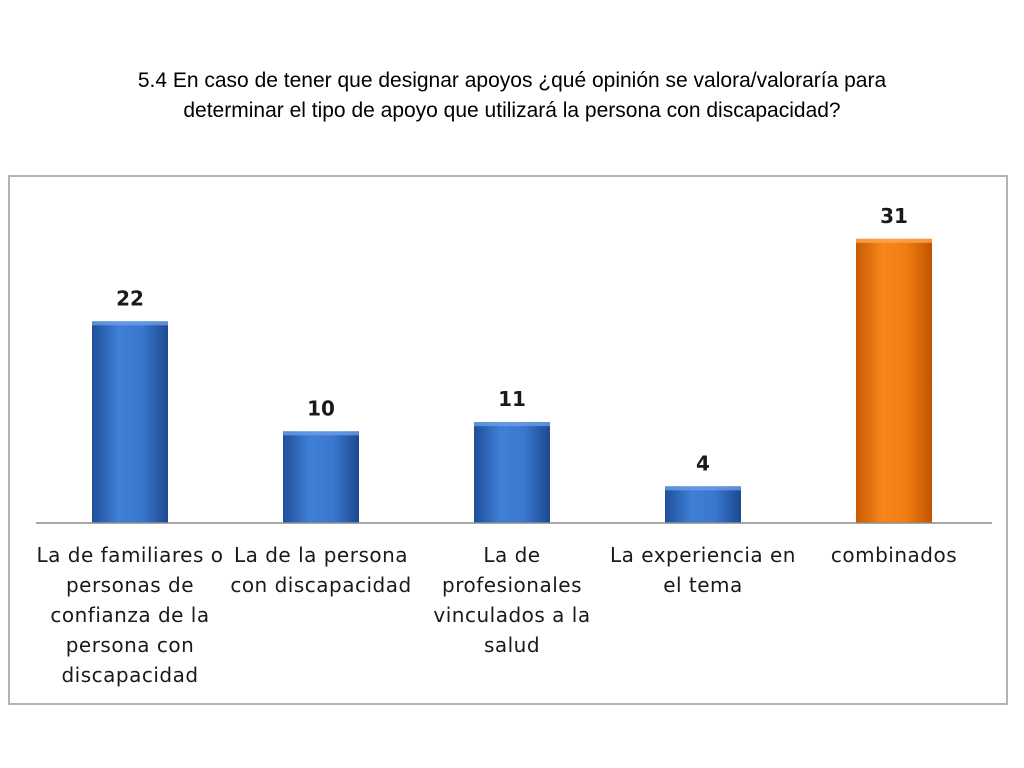  What do you see at coordinates (321, 408) in the screenshot?
I see `bar-value-label-2: 10` at bounding box center [321, 408].